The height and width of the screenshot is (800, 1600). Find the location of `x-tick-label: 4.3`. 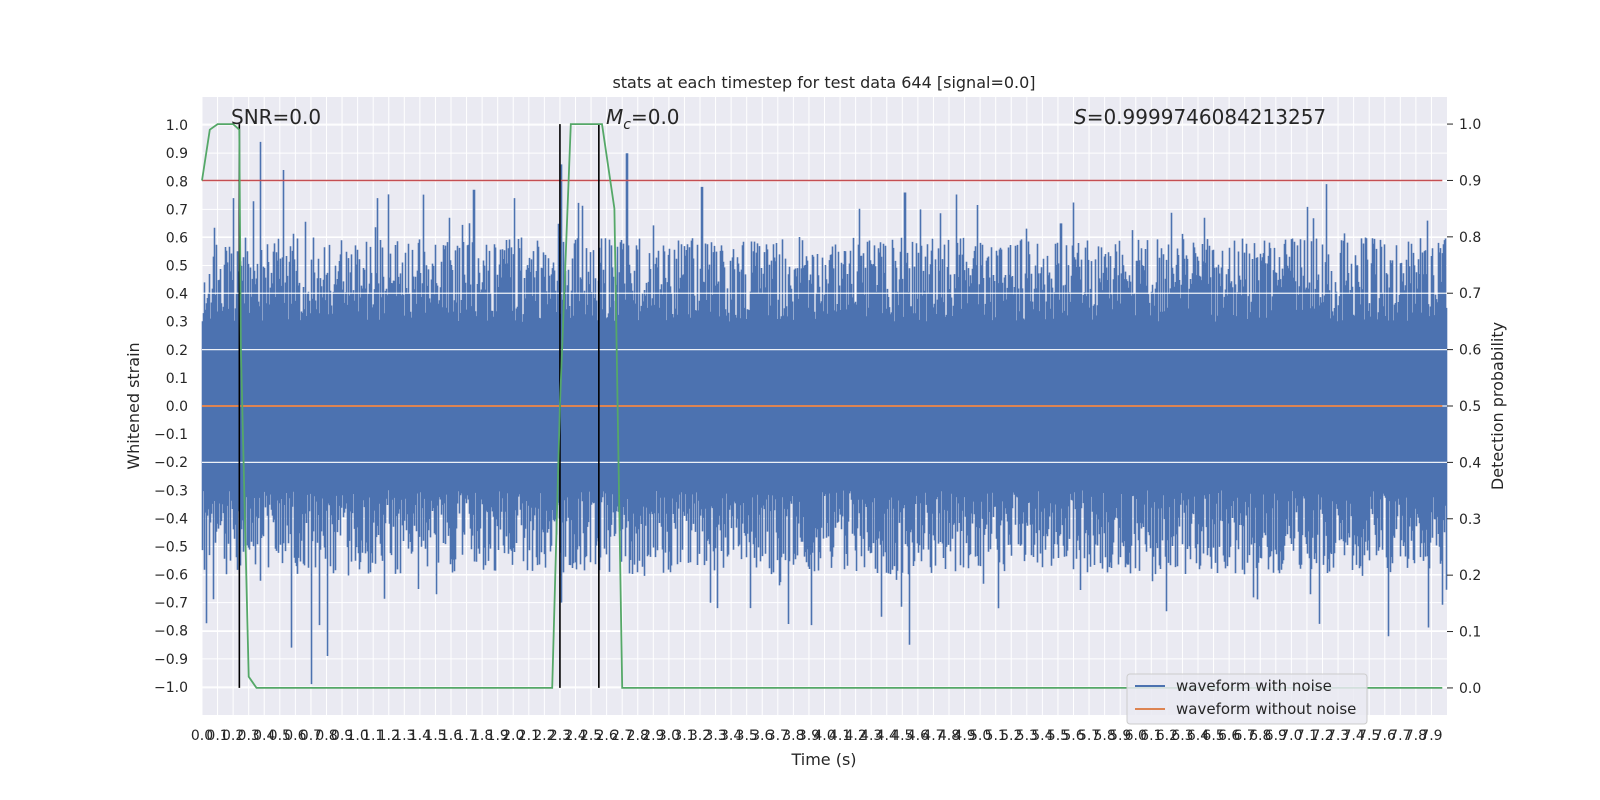

x-tick-label: 4.3 is located at coordinates (871, 736).